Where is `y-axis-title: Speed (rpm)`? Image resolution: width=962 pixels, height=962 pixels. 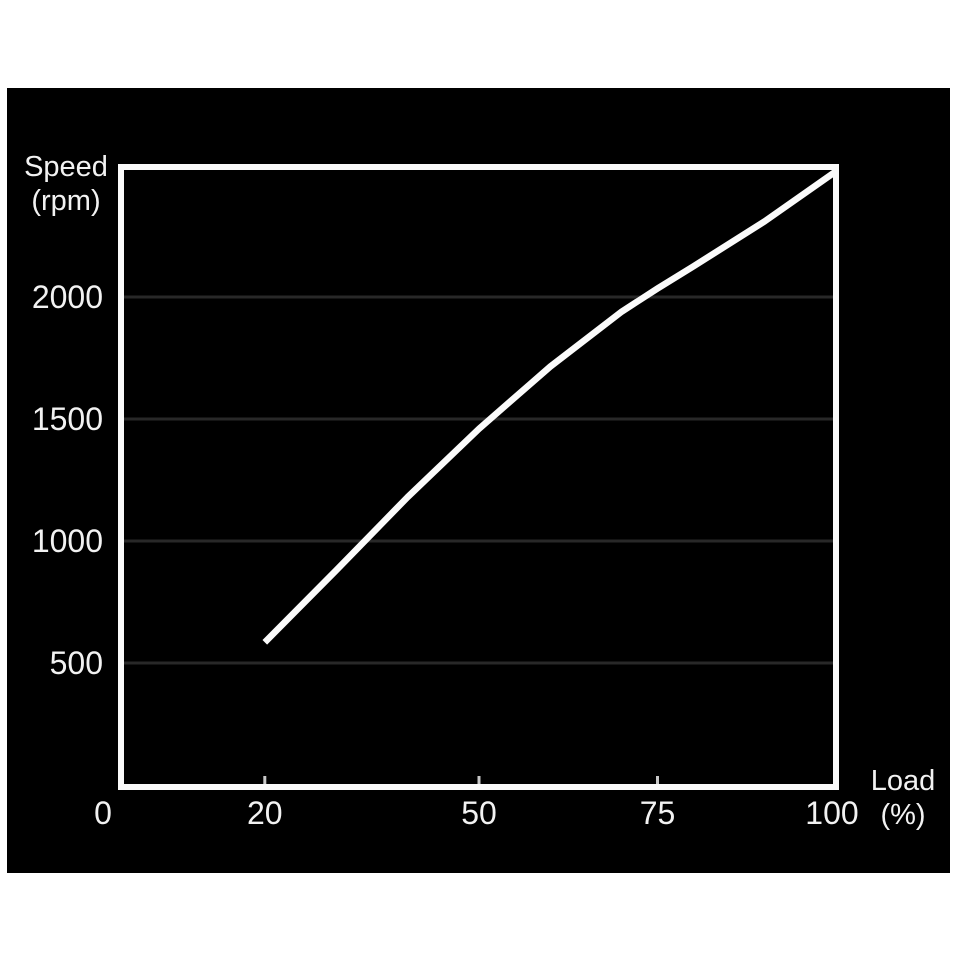 y-axis-title: Speed (rpm) is located at coordinates (66, 184).